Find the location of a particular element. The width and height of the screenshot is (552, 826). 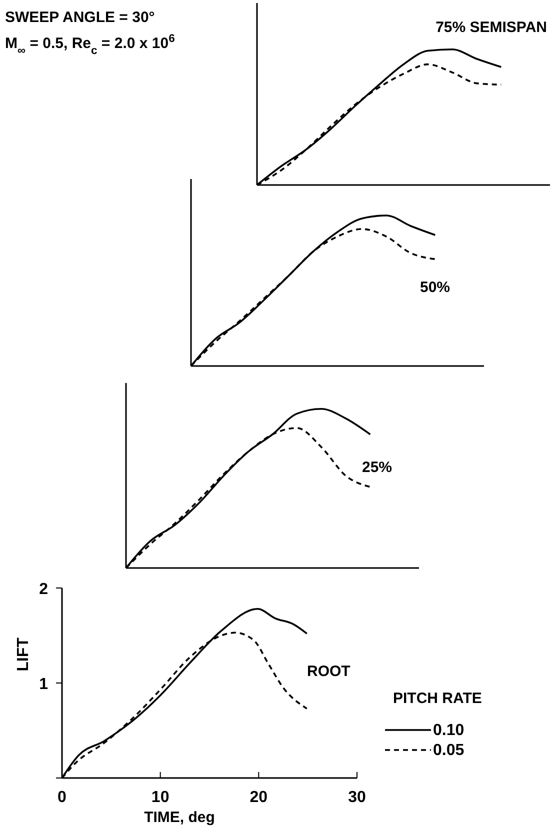

legend-label: 0.10 is located at coordinates (448, 730).